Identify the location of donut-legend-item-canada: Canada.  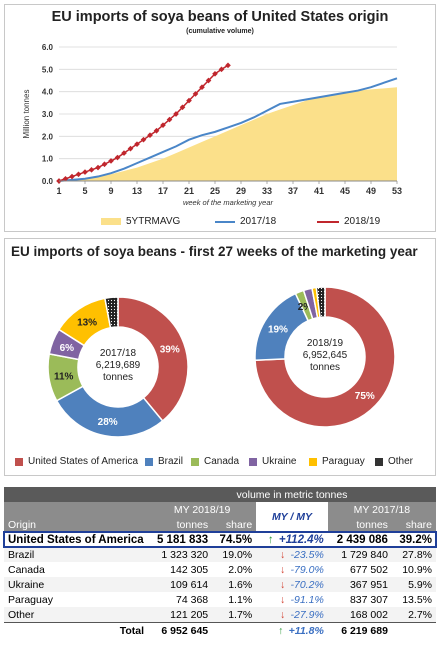
(215, 461).